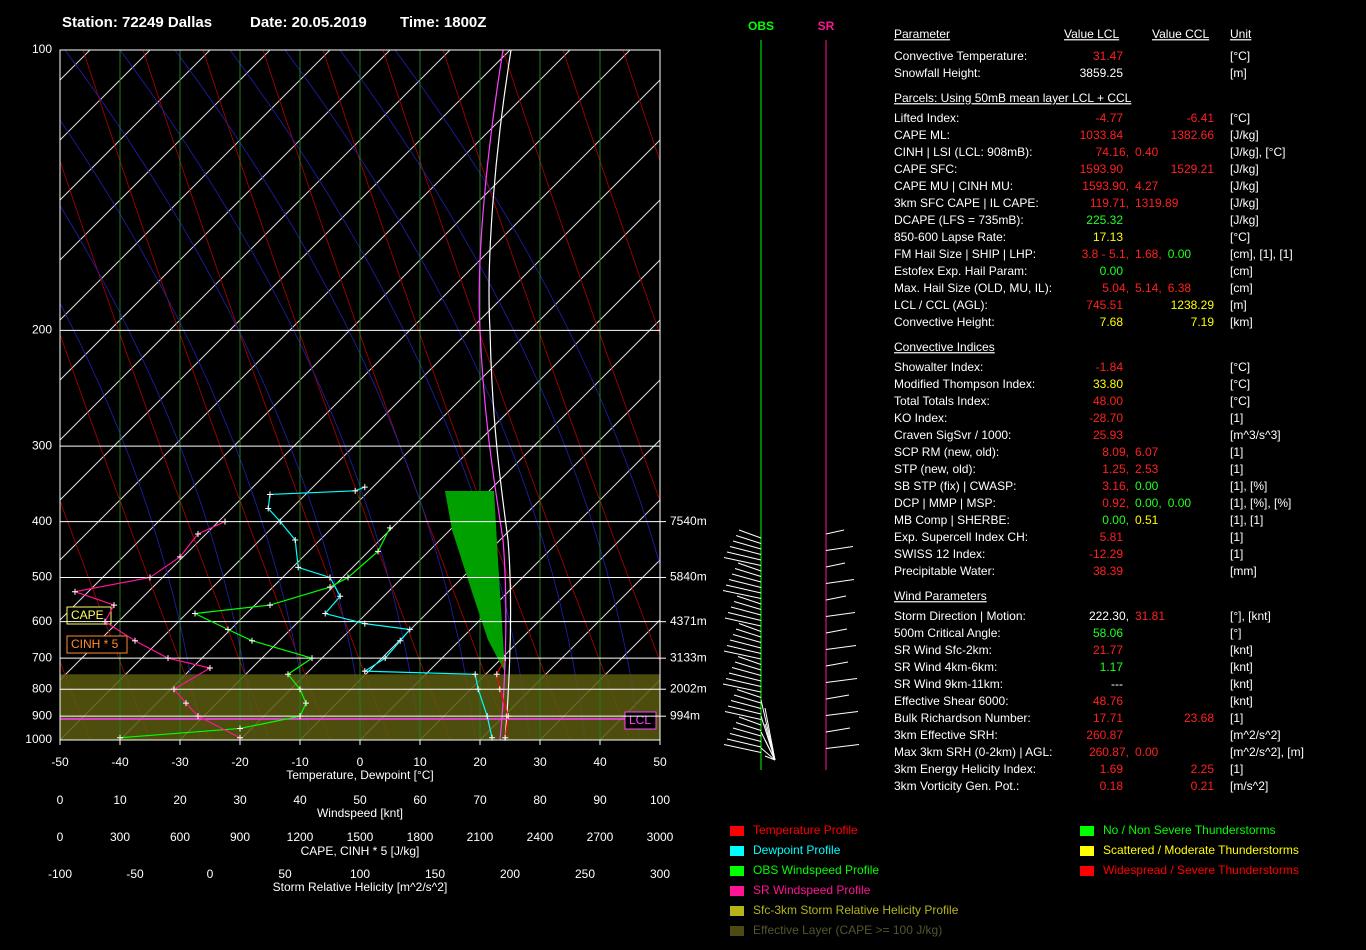 The height and width of the screenshot is (950, 1366). Describe the element at coordinates (1115, 469) in the screenshot. I see `parameter-value: 1.25,` at that location.